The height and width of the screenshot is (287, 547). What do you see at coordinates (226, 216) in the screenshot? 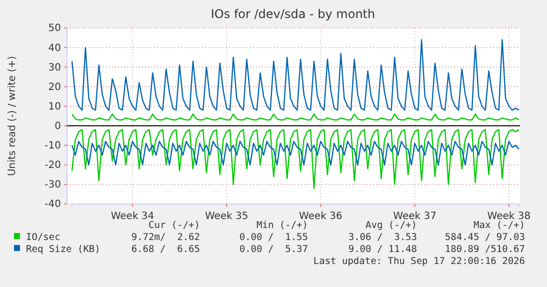
I see `x-tick-label: Week 35` at bounding box center [226, 216].